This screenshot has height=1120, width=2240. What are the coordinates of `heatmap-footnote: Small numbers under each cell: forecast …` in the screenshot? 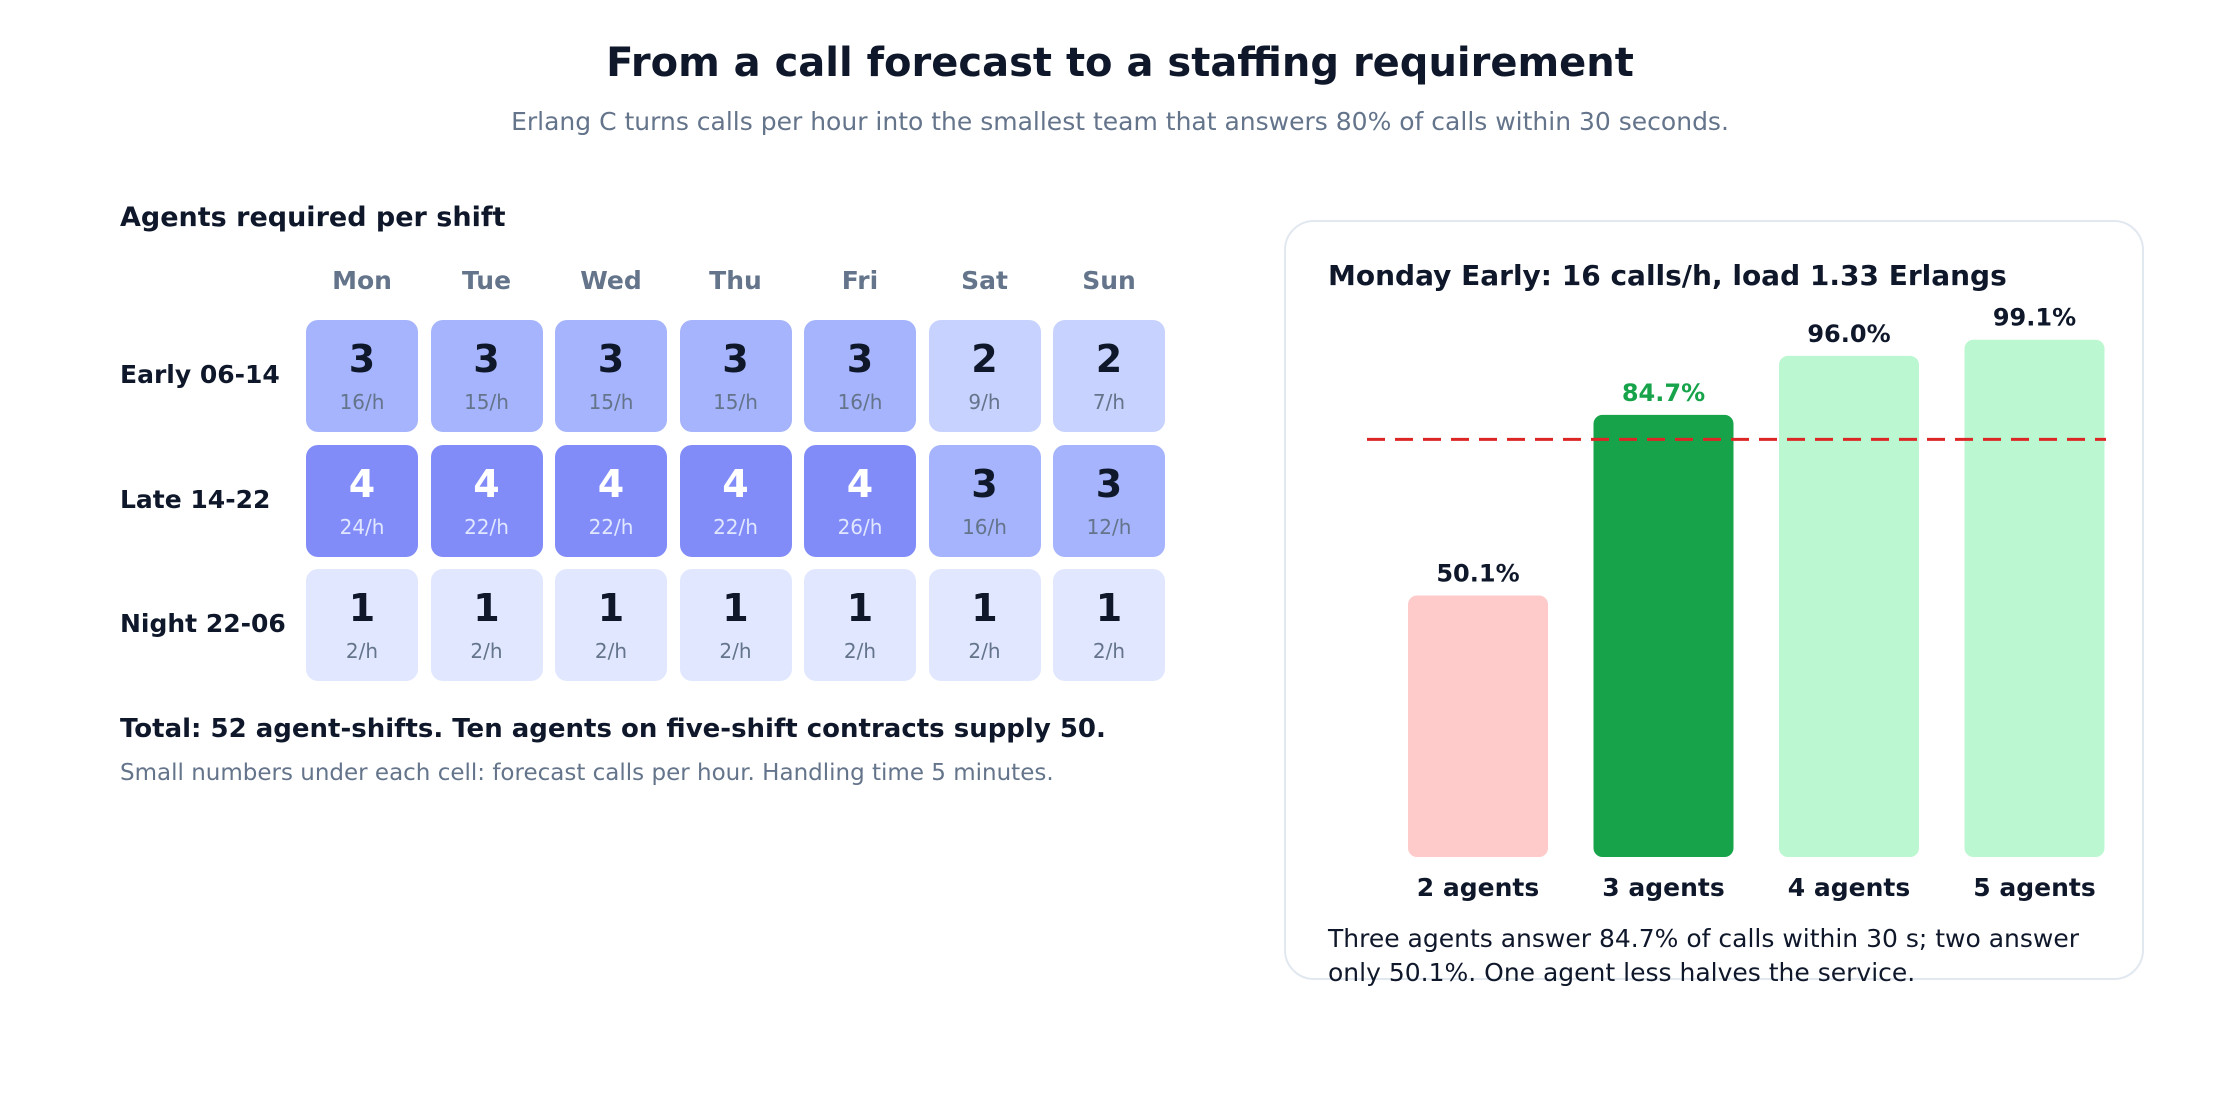 It's located at (587, 773).